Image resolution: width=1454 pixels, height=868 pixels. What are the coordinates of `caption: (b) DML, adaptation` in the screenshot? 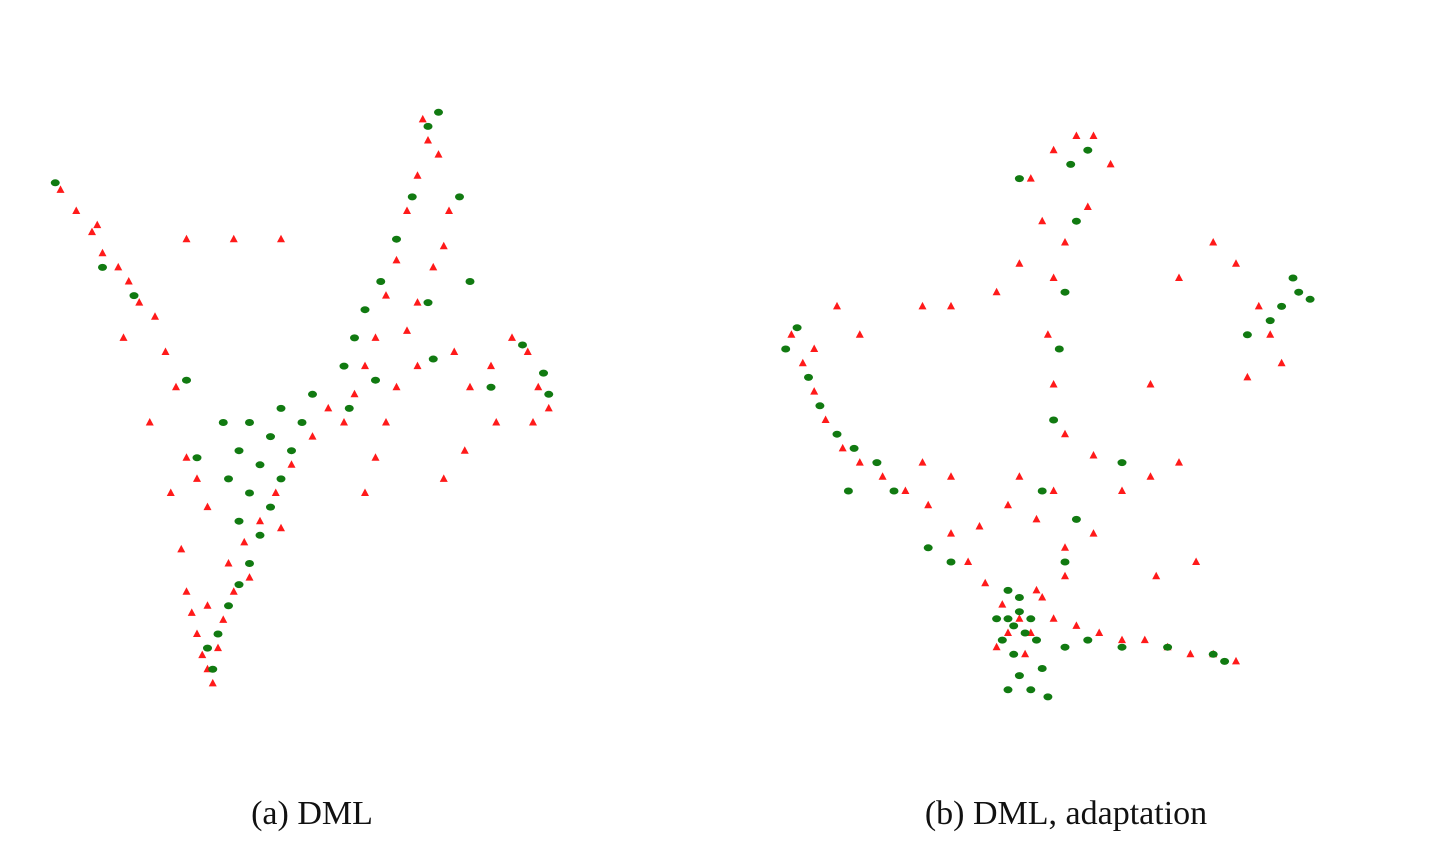 It's located at (1066, 813).